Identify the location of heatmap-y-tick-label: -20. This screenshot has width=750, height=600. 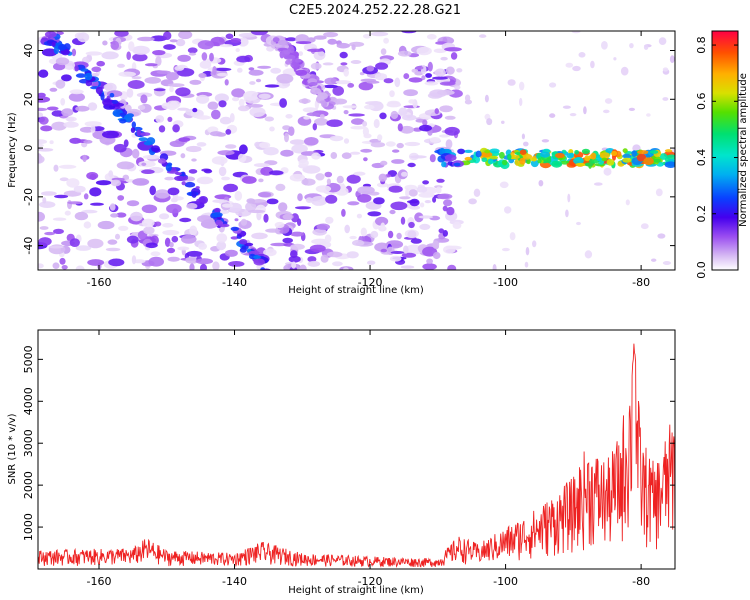
(28, 197).